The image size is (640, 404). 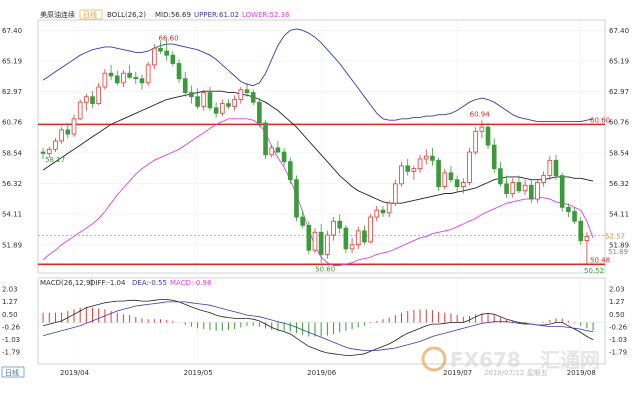 I want to click on period-badge, so click(x=91, y=14).